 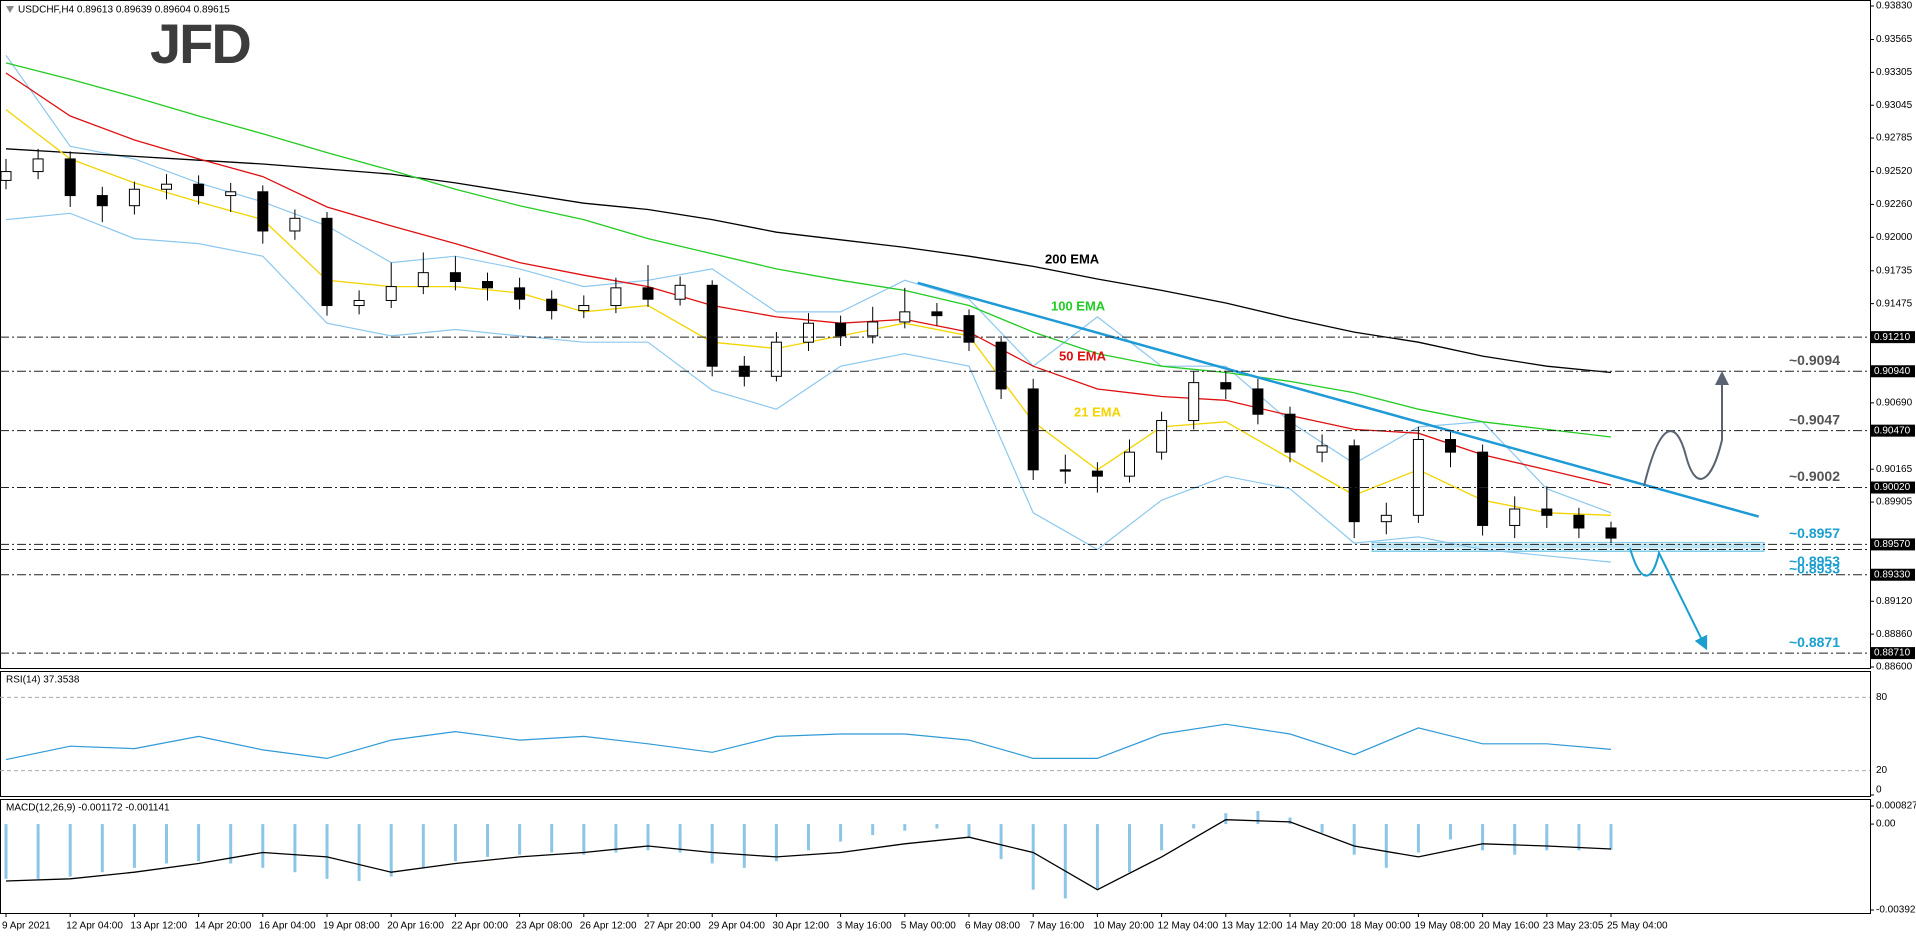 What do you see at coordinates (287, 926) in the screenshot?
I see `x-tick-label: 16 Apr 04:00` at bounding box center [287, 926].